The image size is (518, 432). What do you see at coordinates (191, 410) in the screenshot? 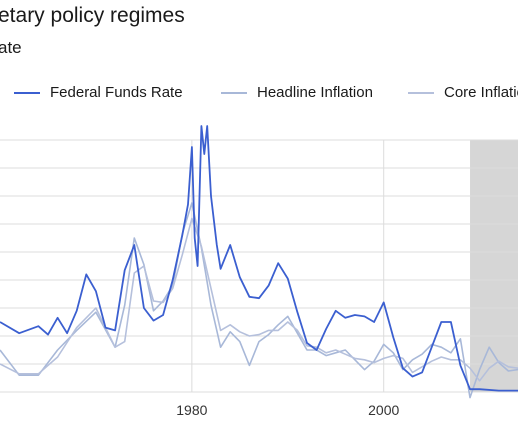
I see `x-tick-label: 1980` at bounding box center [191, 410].